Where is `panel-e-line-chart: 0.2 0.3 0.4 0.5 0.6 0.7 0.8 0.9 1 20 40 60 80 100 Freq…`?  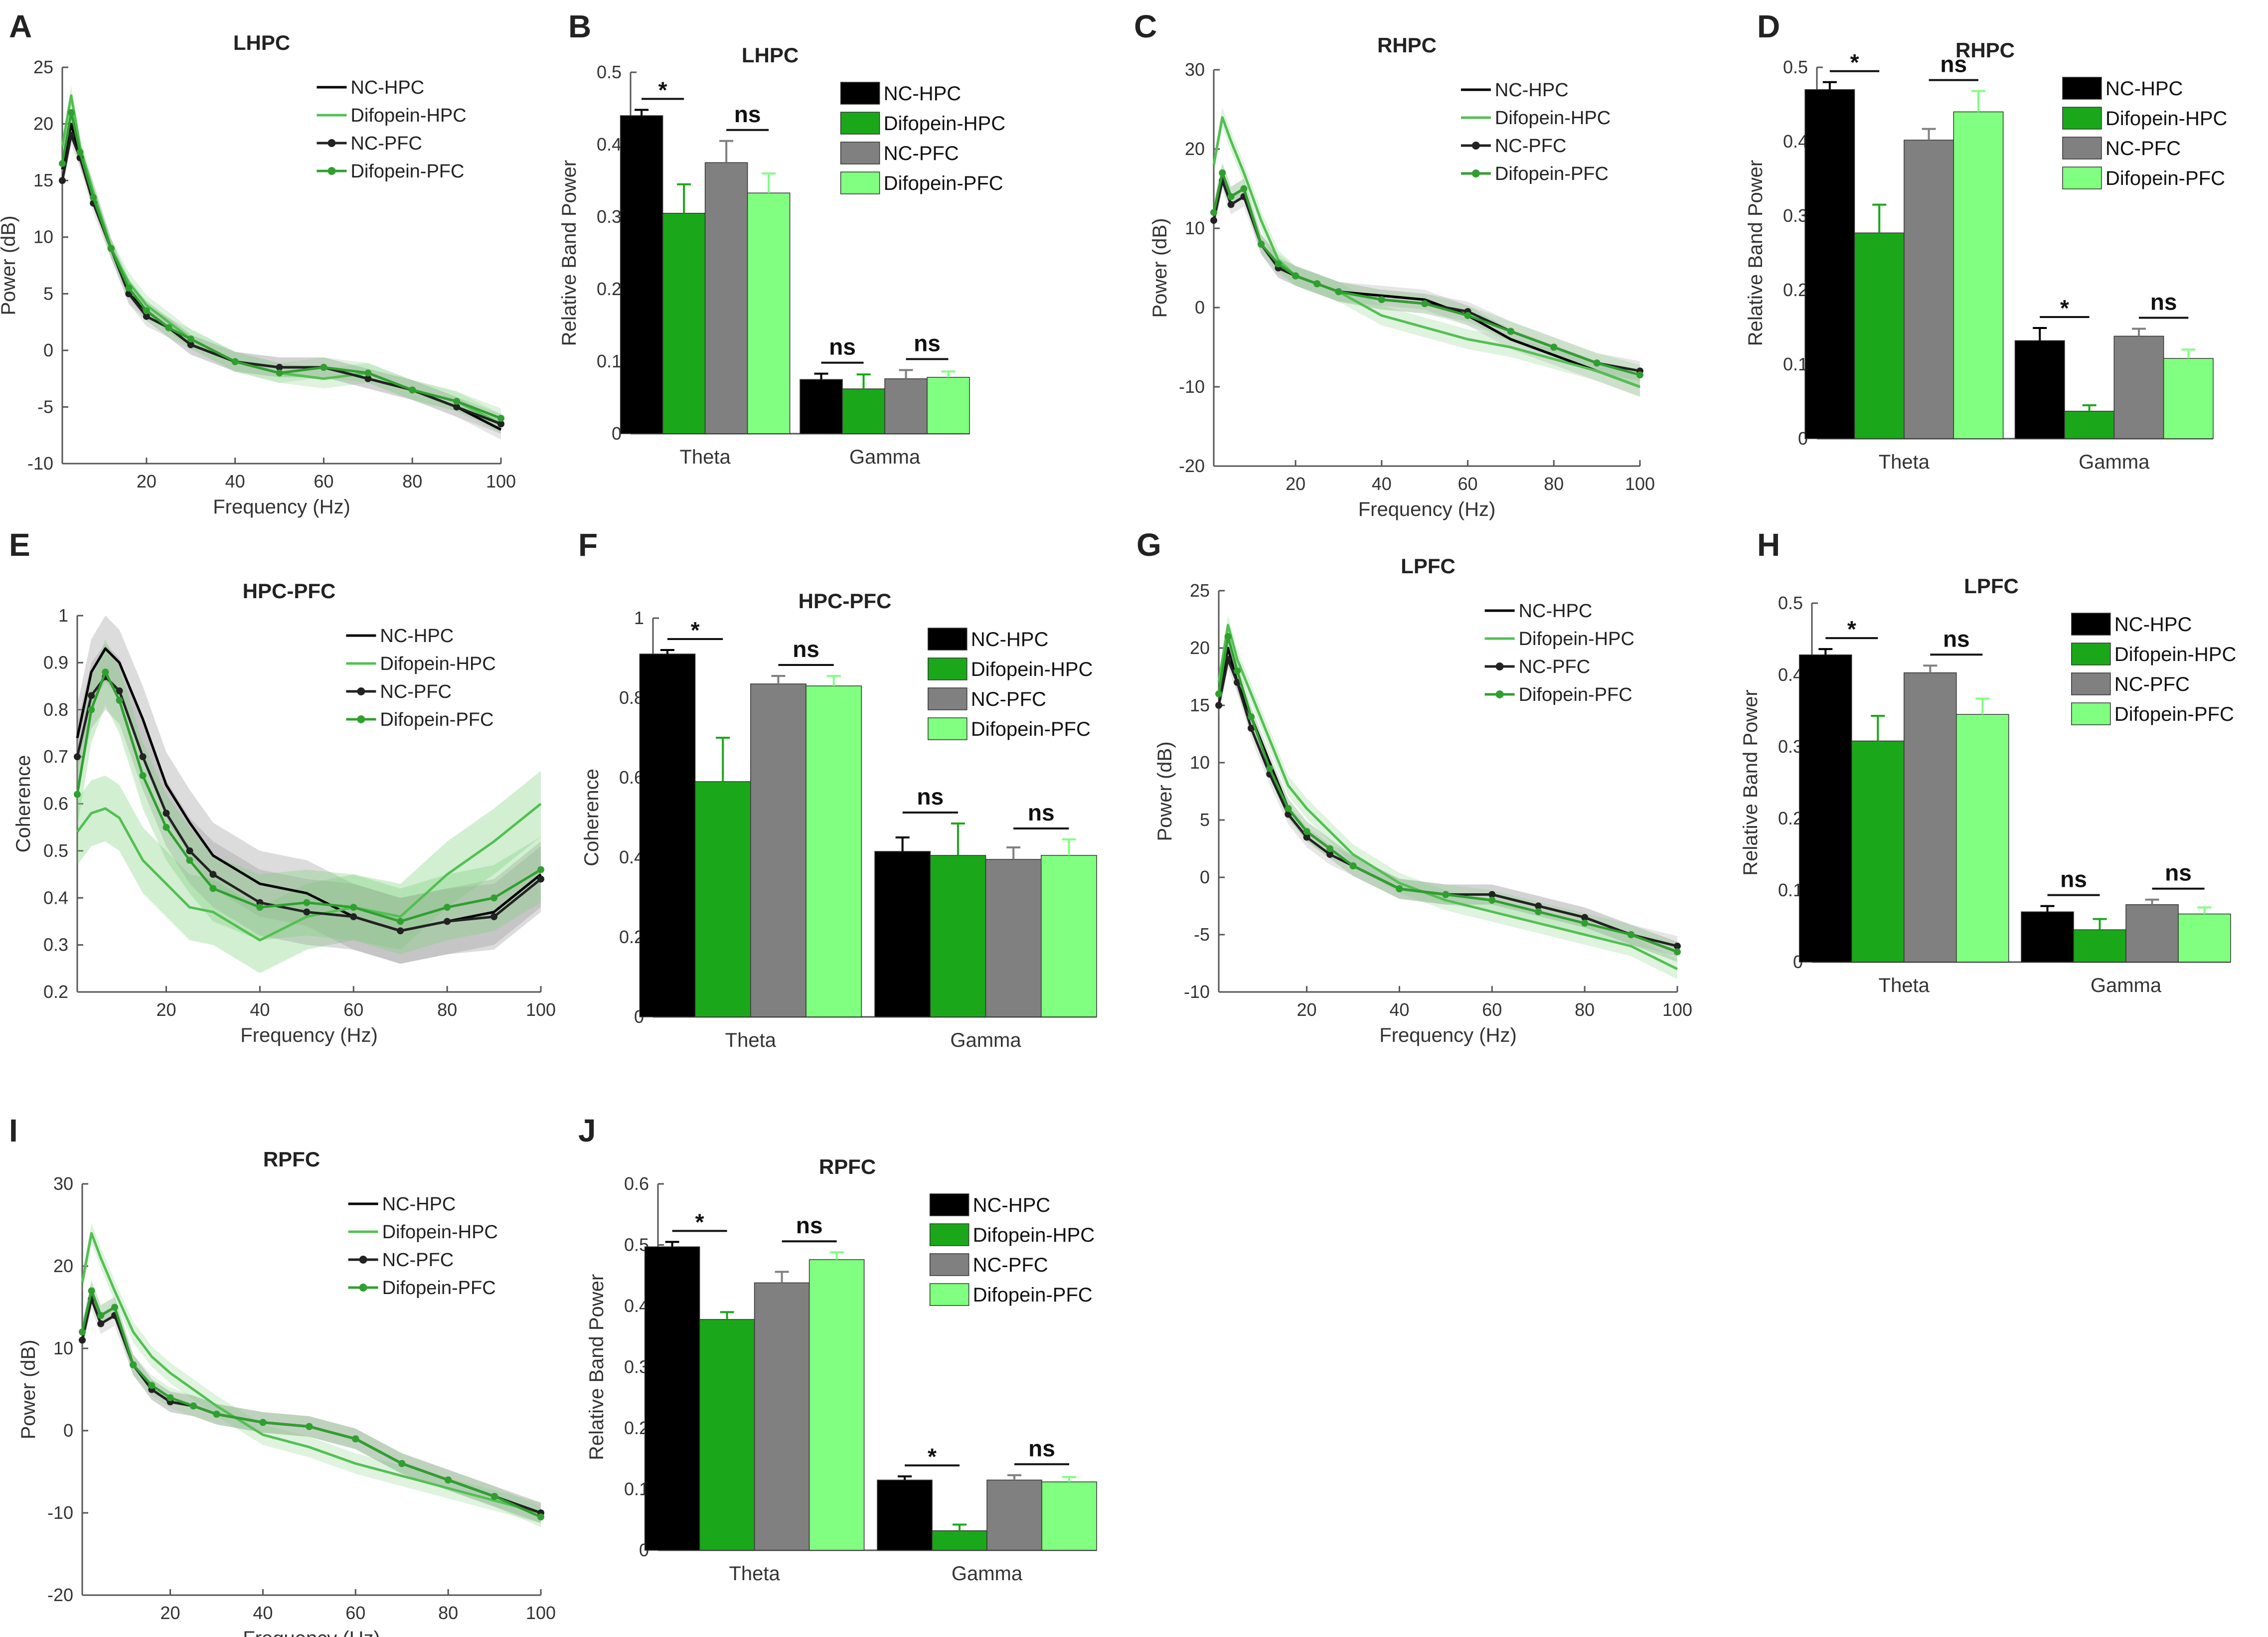 panel-e-line-chart: 0.2 0.3 0.4 0.5 0.6 0.7 0.8 0.9 1 20 40 60 80 100 Freq… is located at coordinates (284, 812).